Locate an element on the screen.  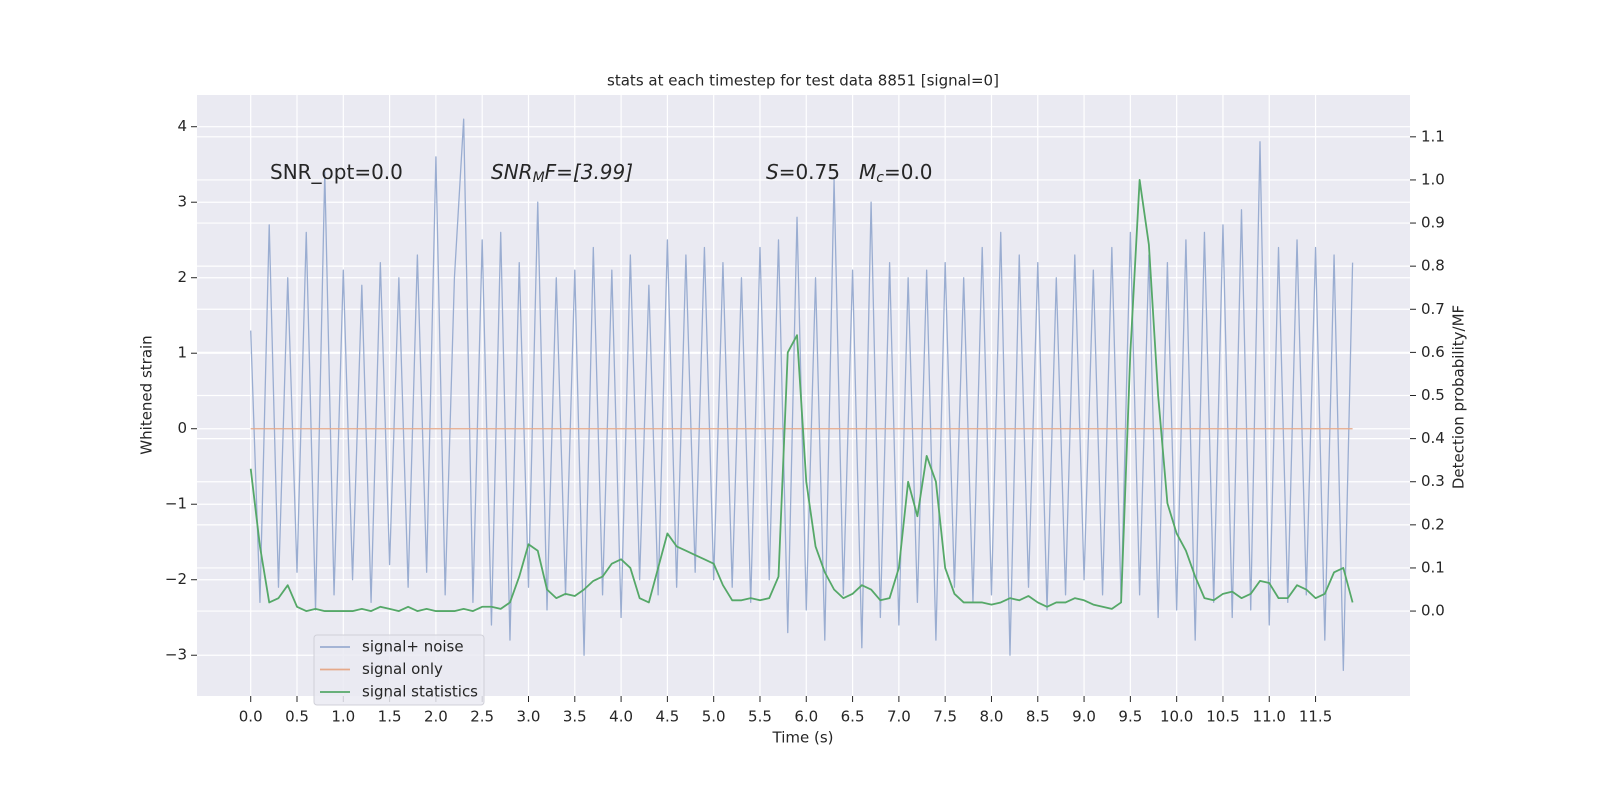
x-tick-label: 11.0 is located at coordinates (1269, 717).